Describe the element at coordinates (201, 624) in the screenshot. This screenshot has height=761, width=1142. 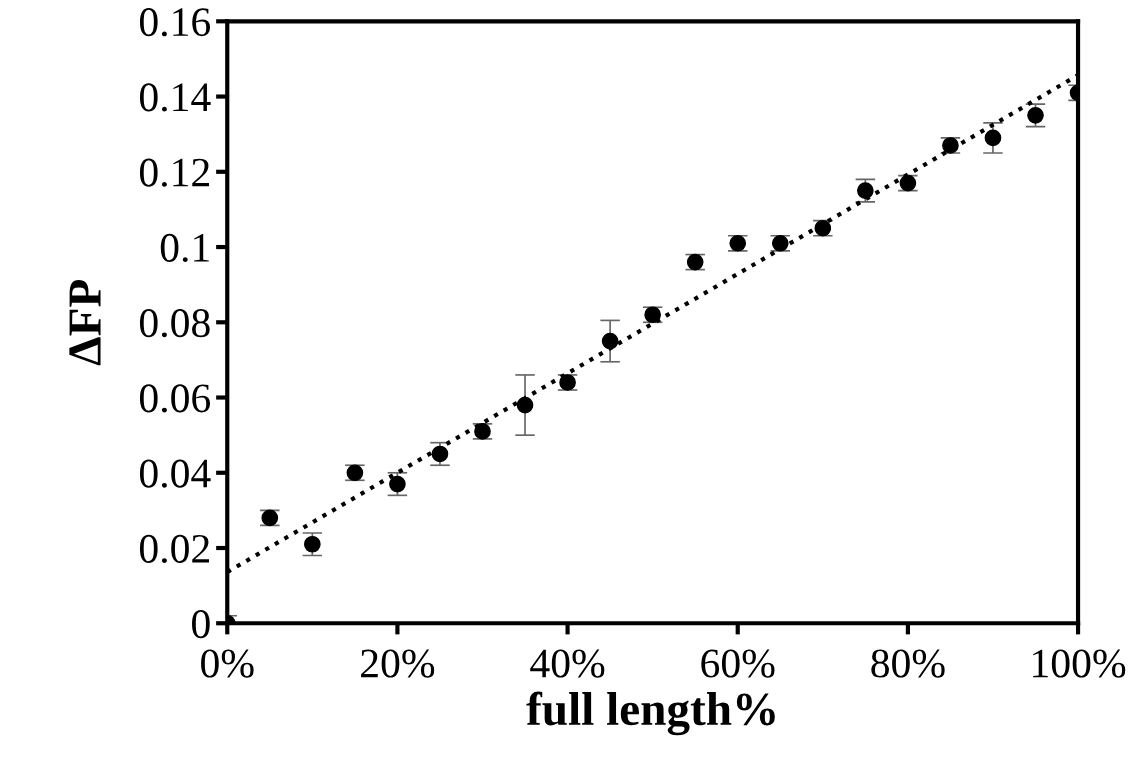
I see `y-tick-label: 0` at that location.